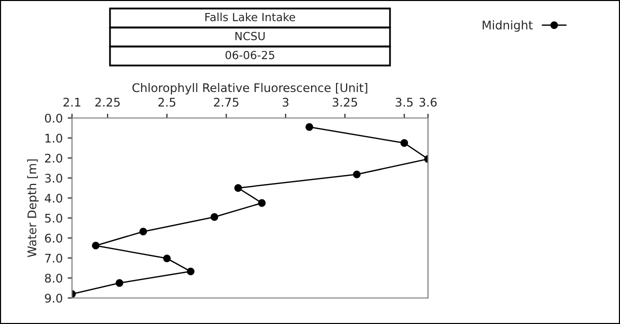 The width and height of the screenshot is (620, 324). Describe the element at coordinates (53, 158) in the screenshot. I see `y-tick-label: 2.0` at that location.